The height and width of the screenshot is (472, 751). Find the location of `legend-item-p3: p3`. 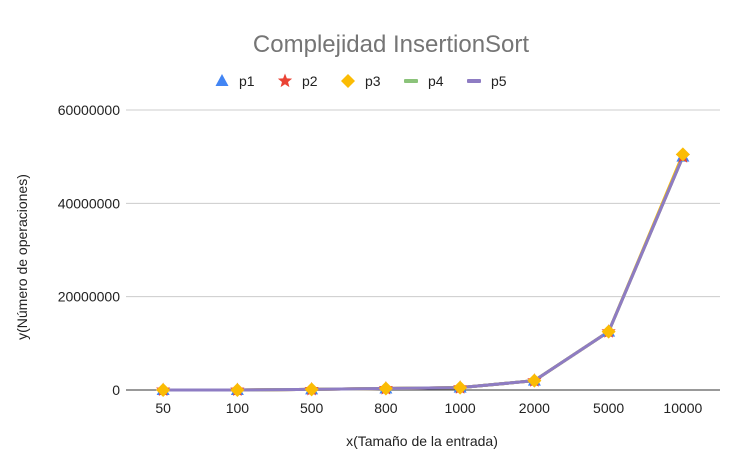

legend-item-p3: p3 is located at coordinates (361, 81).